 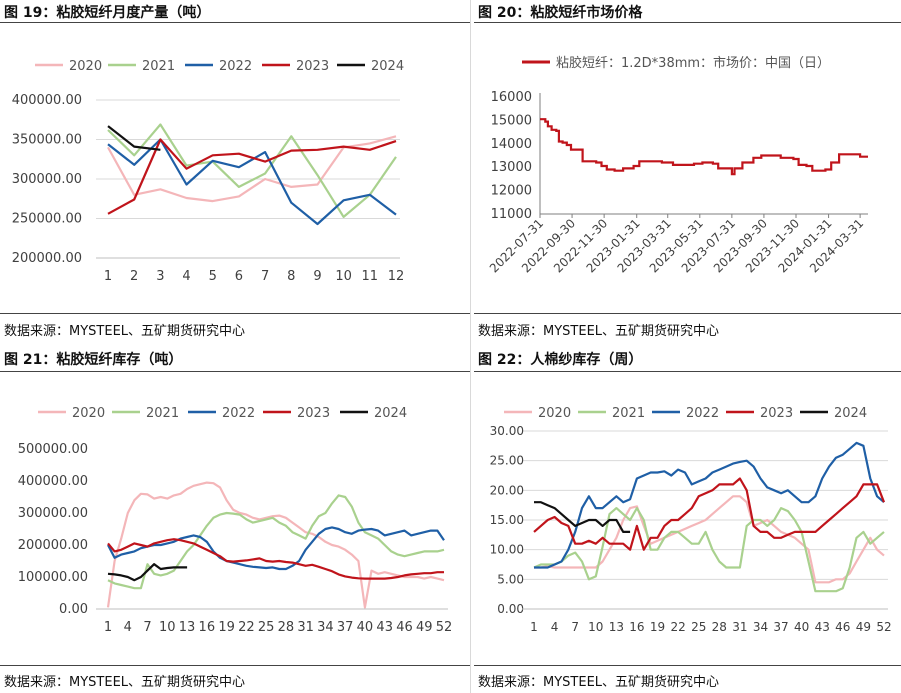 What do you see at coordinates (560, 13) in the screenshot?
I see `chart-title: 图 20：粘胶短纤市场价格` at bounding box center [560, 13].